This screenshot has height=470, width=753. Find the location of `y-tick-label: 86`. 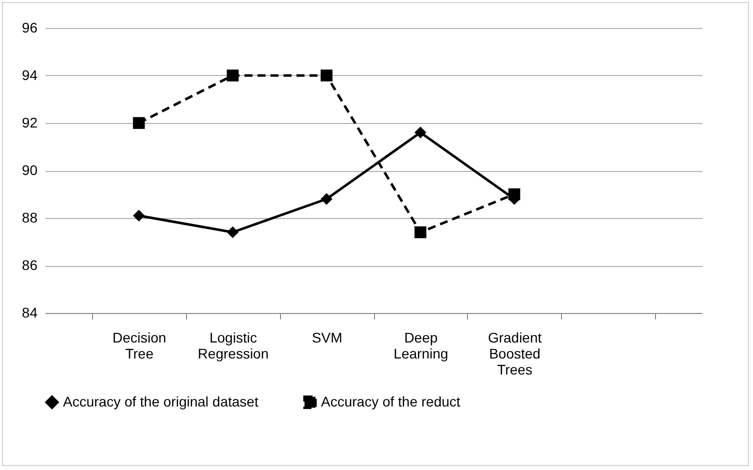

y-tick-label: 86 is located at coordinates (30, 265).